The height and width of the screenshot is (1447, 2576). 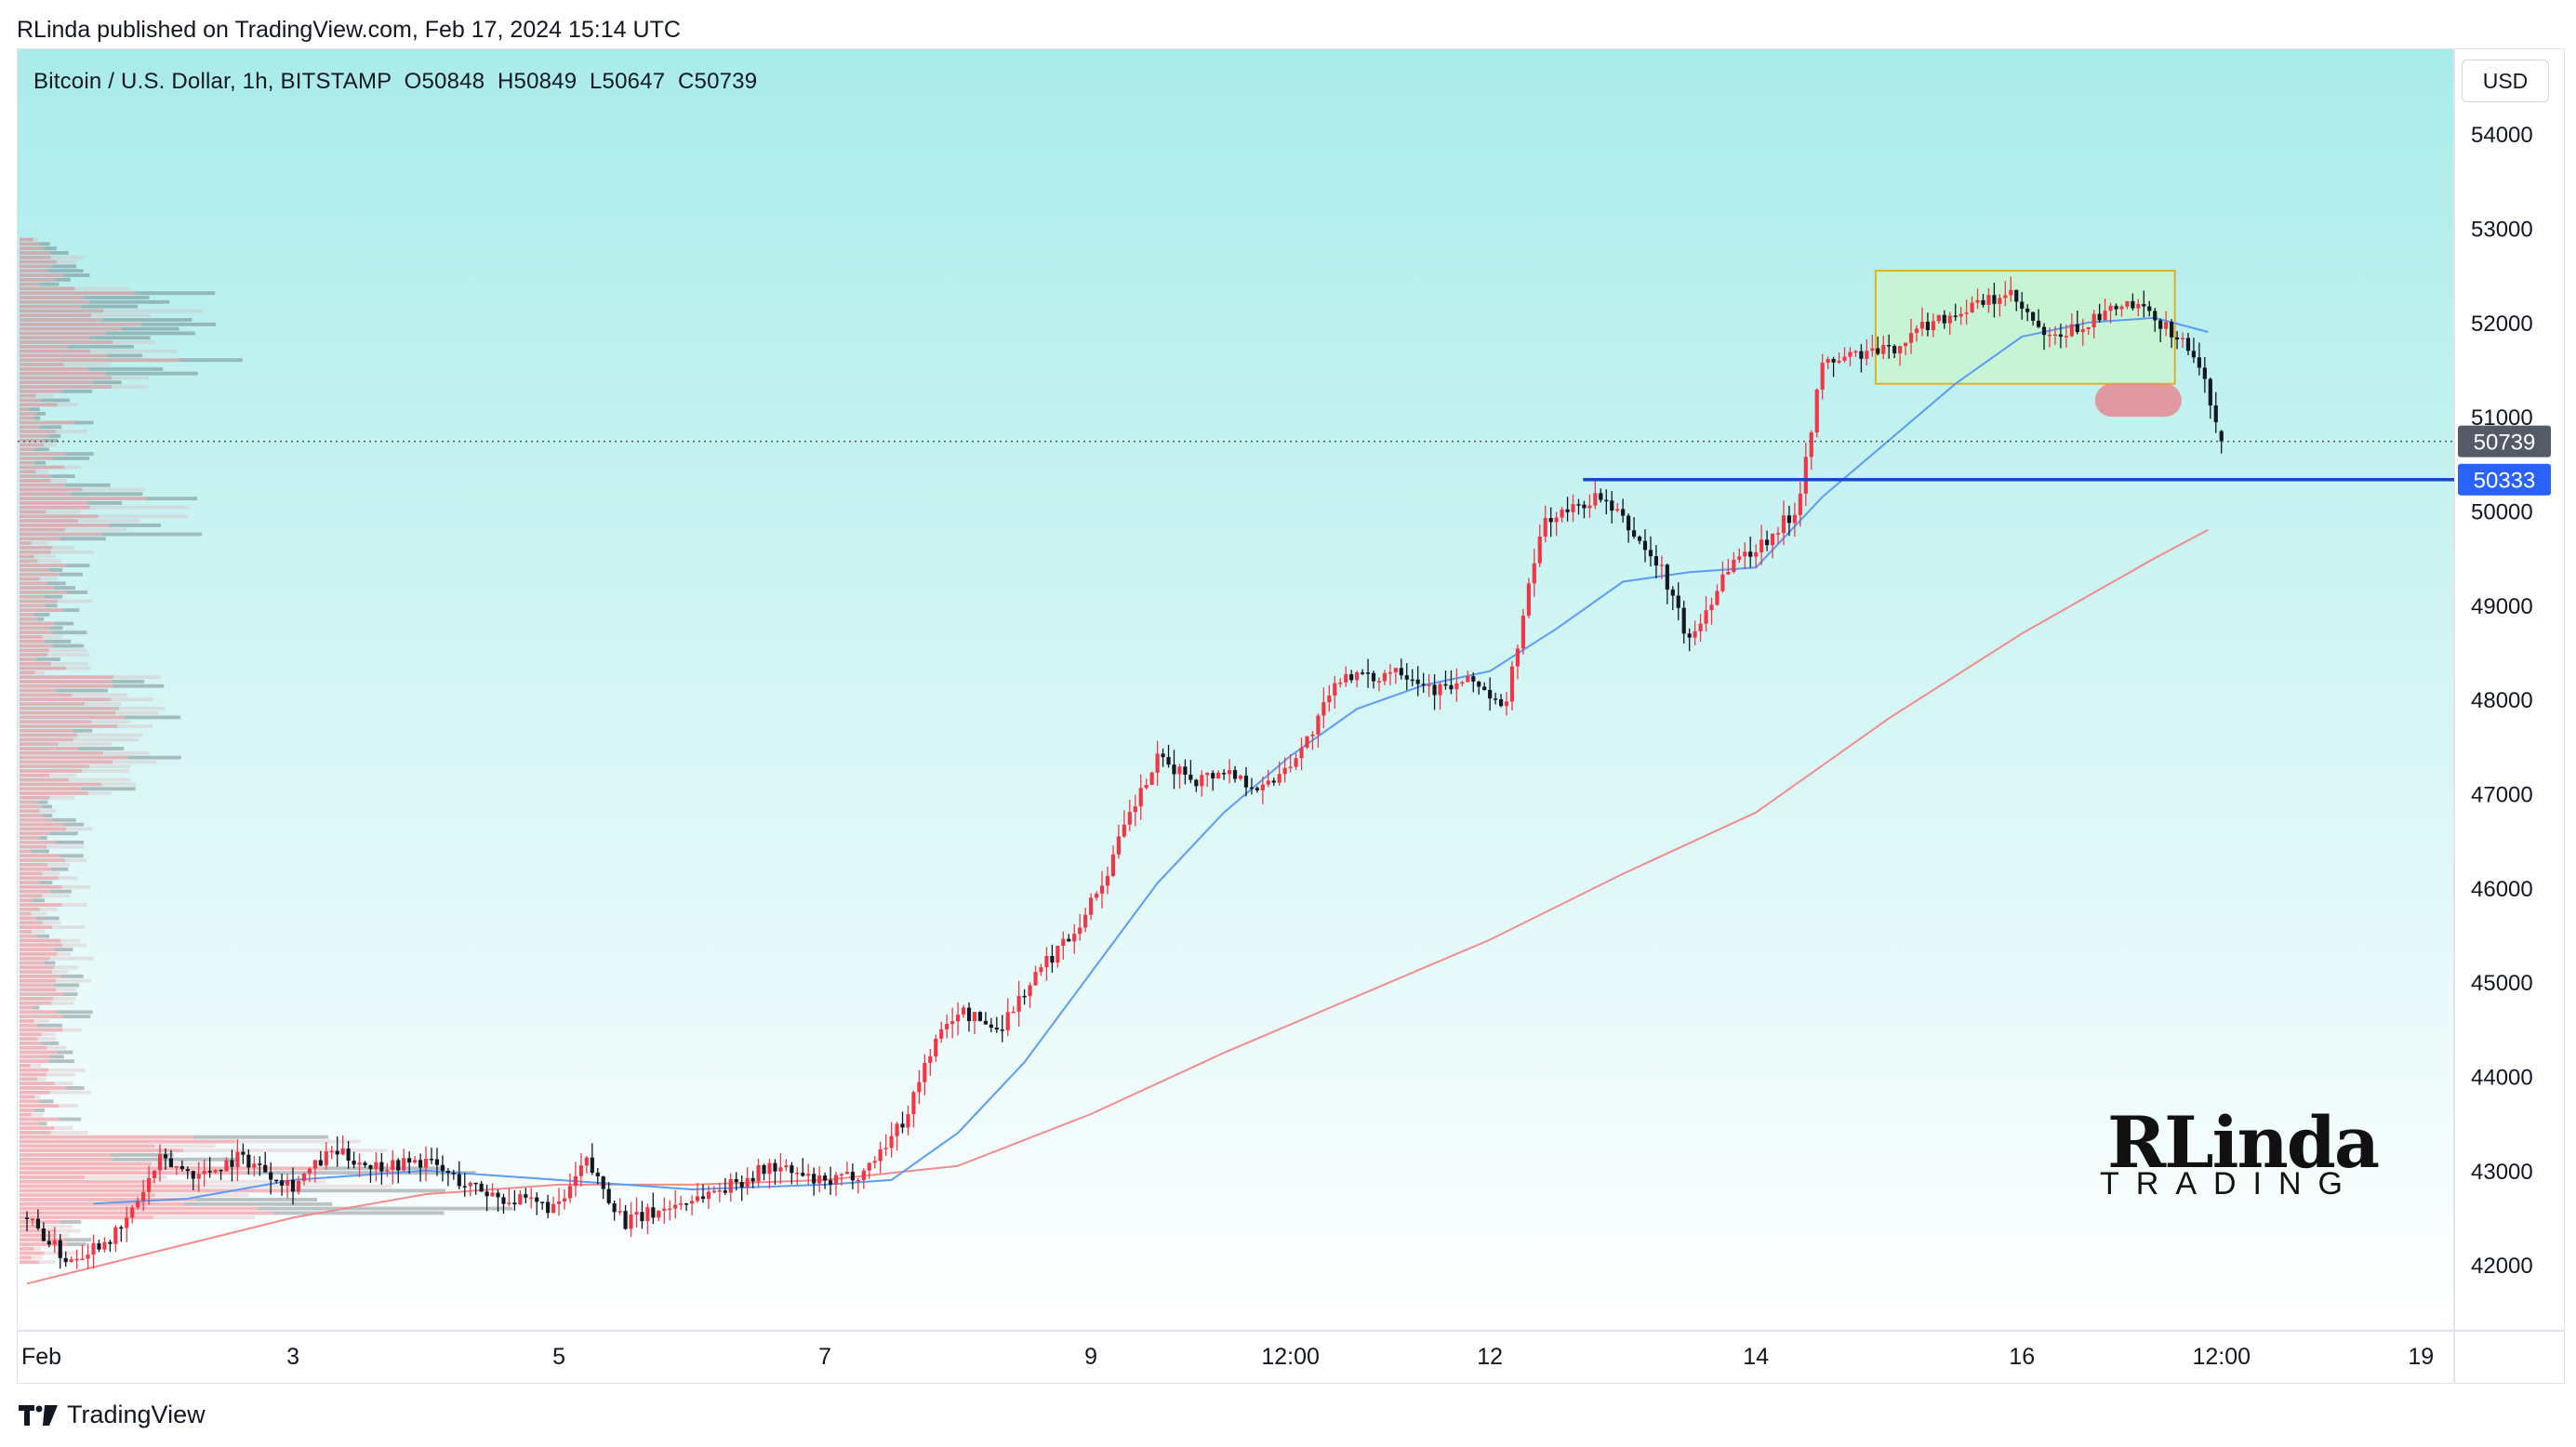 I want to click on tradingview-brand: TradingView, so click(x=112, y=1415).